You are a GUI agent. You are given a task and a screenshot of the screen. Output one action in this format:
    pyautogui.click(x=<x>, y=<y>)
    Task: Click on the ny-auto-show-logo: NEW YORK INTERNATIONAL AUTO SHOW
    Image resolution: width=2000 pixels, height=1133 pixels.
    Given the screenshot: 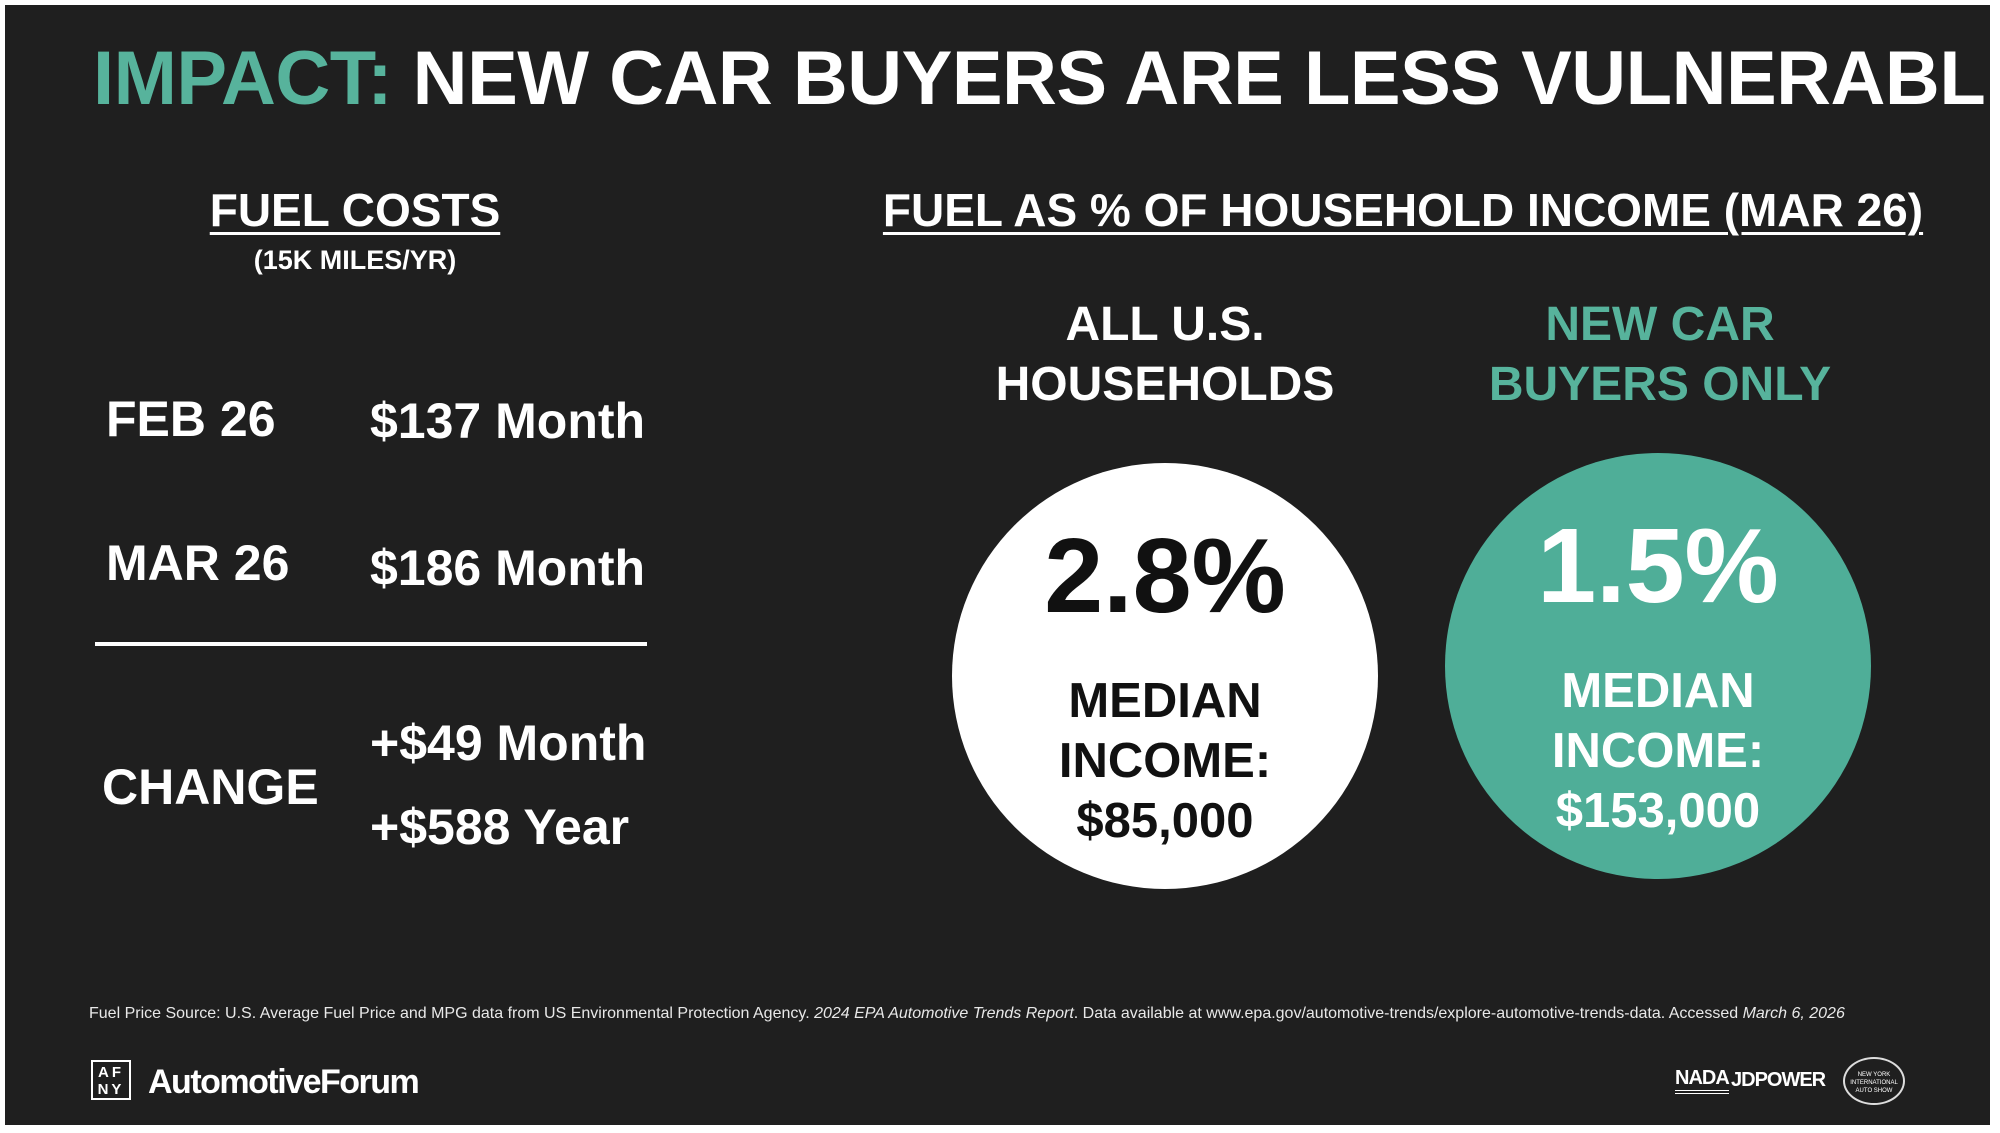 What is the action you would take?
    pyautogui.click(x=1874, y=1081)
    